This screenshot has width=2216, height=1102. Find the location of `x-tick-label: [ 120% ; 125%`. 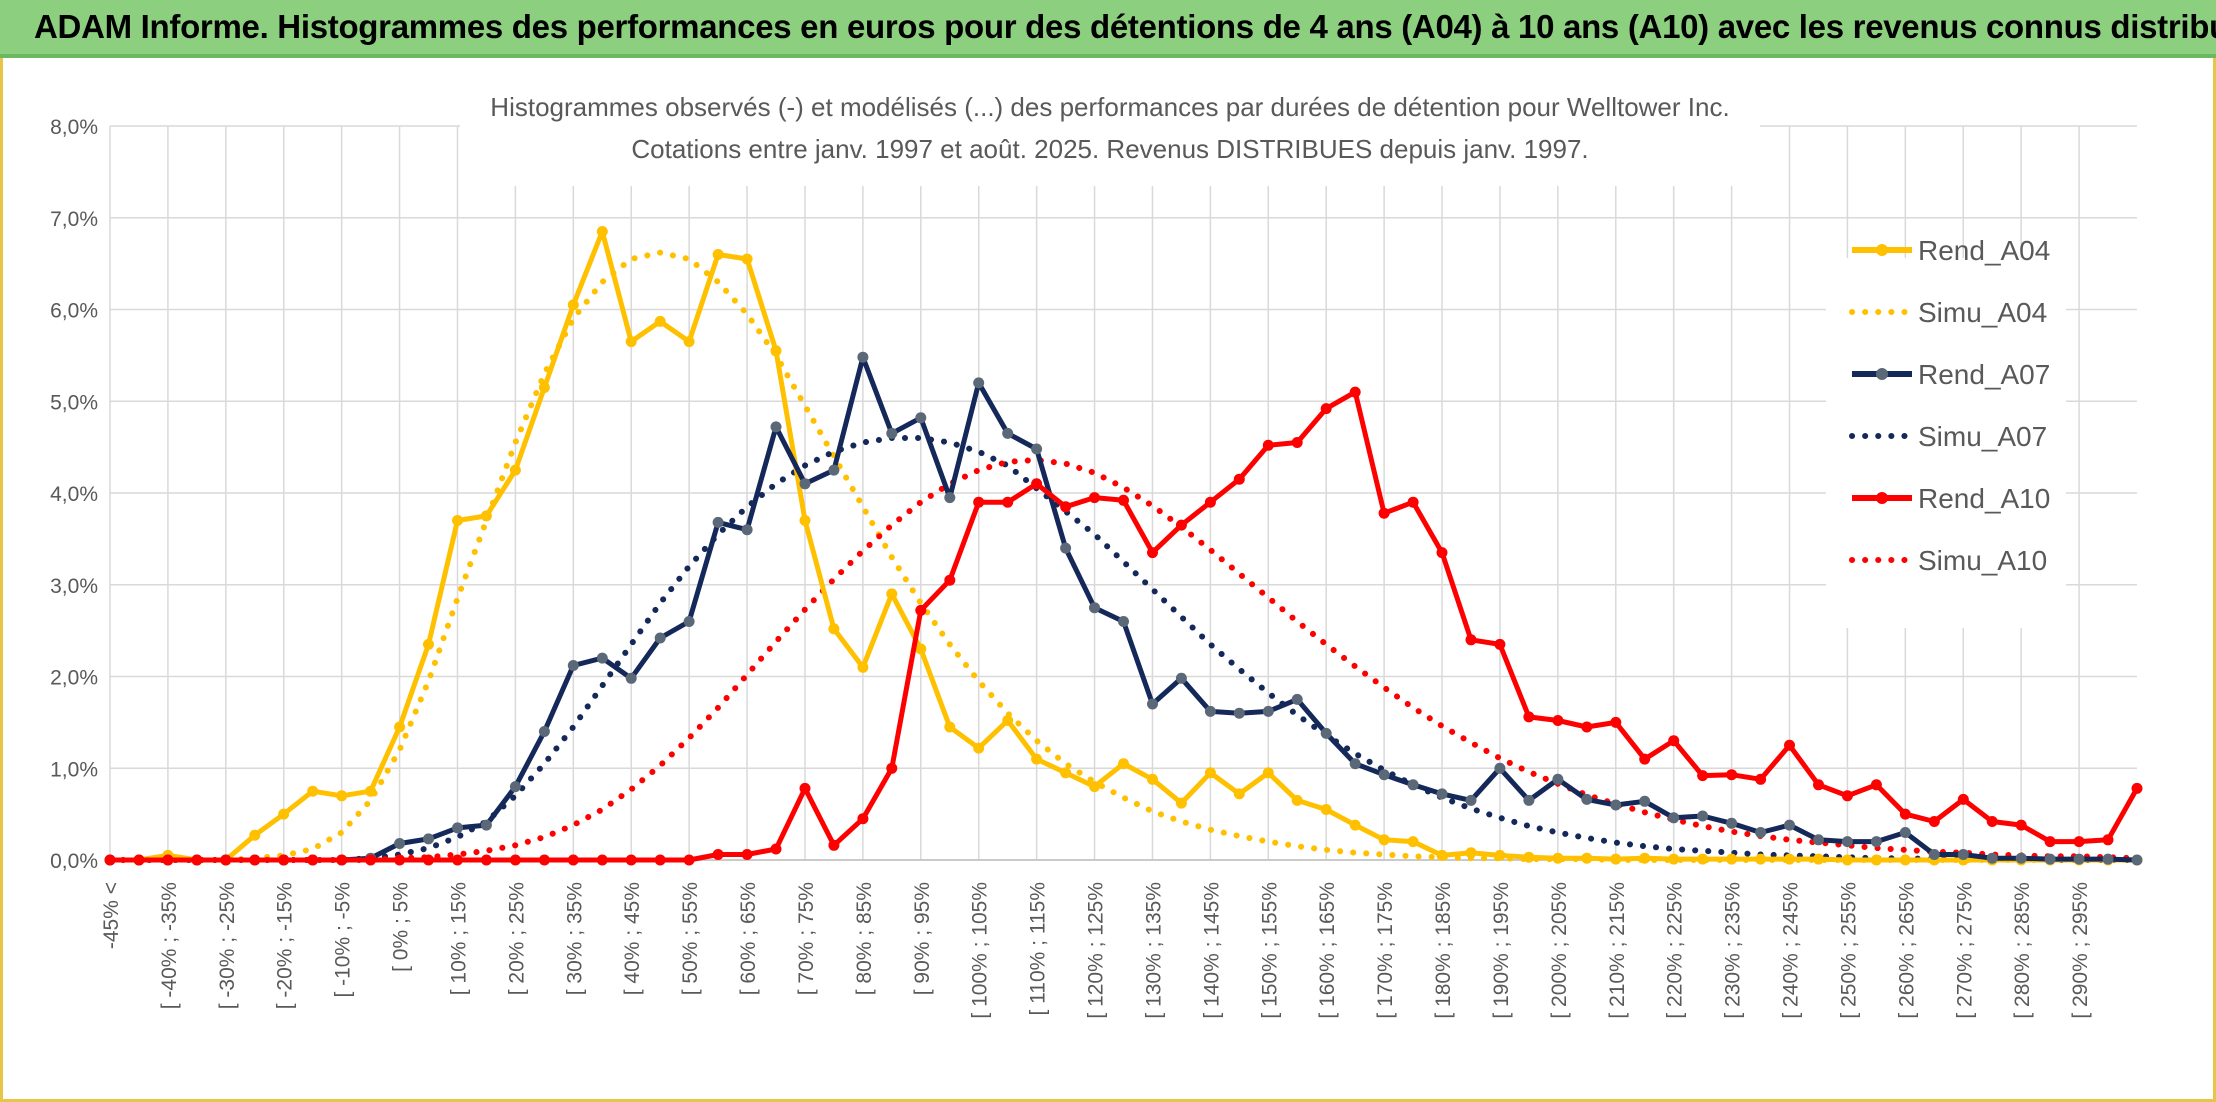

x-tick-label: [ 120% ; 125% is located at coordinates (1096, 950).